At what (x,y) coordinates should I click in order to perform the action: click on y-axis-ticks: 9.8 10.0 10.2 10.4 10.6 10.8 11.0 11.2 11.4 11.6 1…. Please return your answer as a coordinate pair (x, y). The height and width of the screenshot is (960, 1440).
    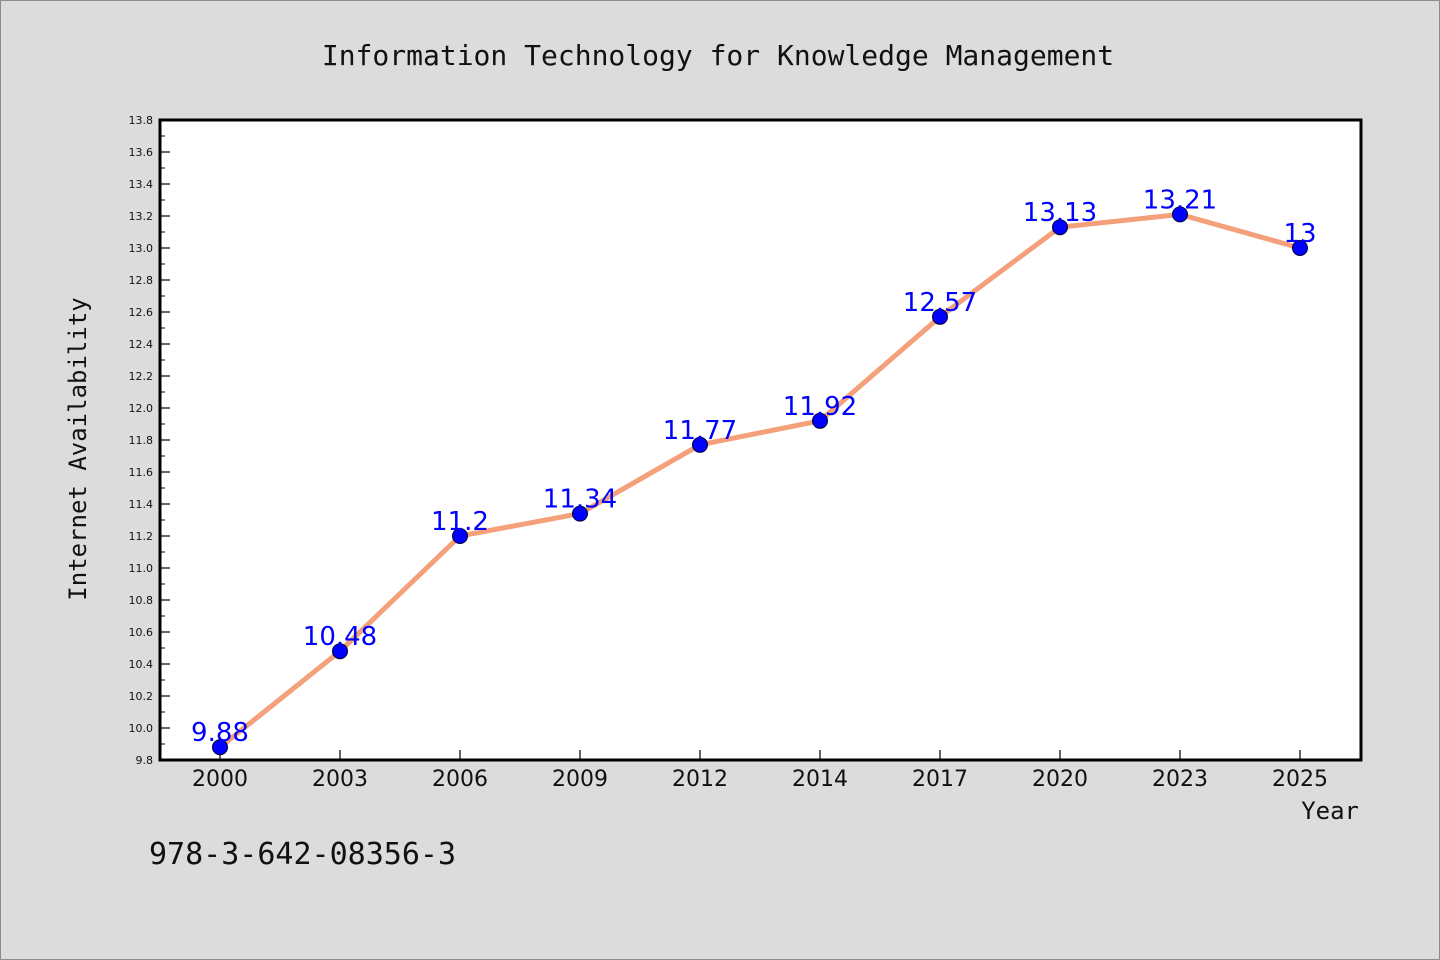
    Looking at the image, I should click on (149, 440).